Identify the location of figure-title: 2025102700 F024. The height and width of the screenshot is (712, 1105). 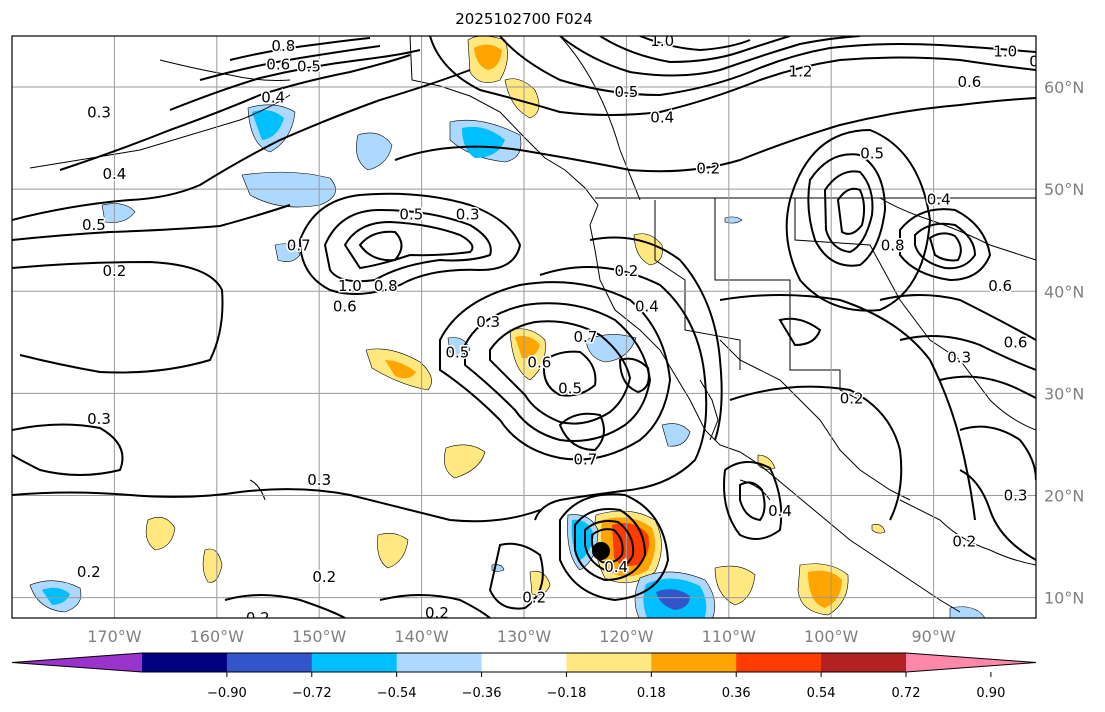
(523, 19).